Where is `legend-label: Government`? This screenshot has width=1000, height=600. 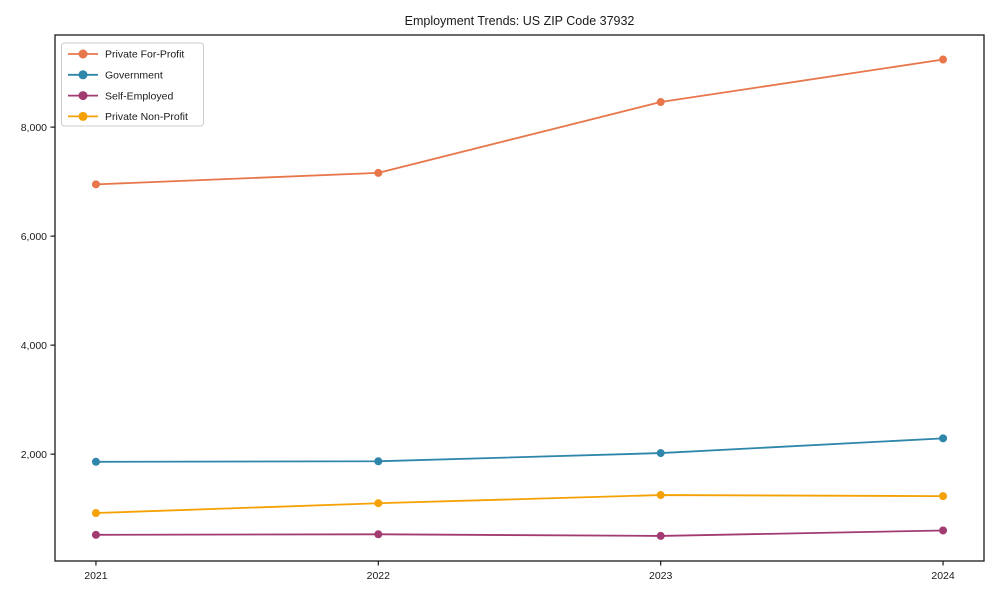
legend-label: Government is located at coordinates (134, 76).